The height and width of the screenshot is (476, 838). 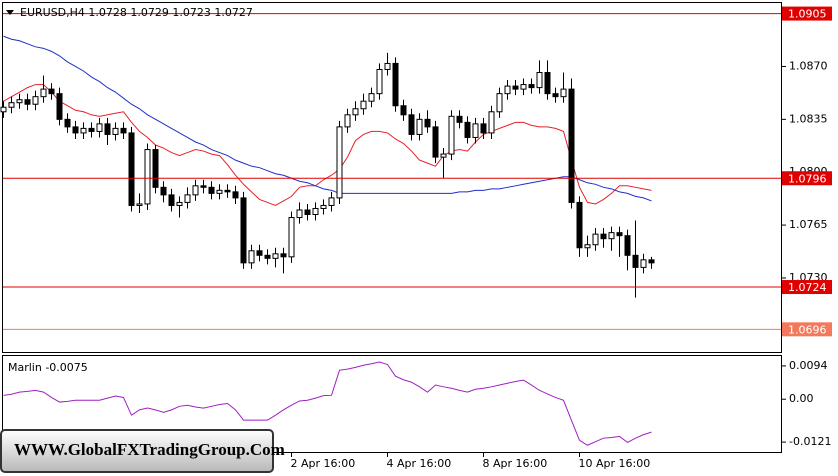 What do you see at coordinates (48, 367) in the screenshot?
I see `indicator-title: Marlin -0.0075` at bounding box center [48, 367].